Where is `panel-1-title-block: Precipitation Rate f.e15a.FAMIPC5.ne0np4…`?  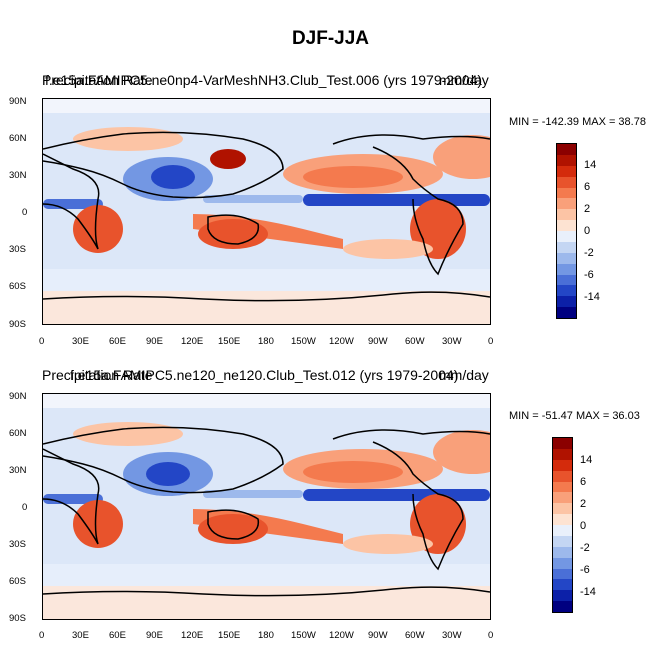 panel-1-title-block: Precipitation Rate f.e15a.FAMIPC5.ne0np4… is located at coordinates (267, 81).